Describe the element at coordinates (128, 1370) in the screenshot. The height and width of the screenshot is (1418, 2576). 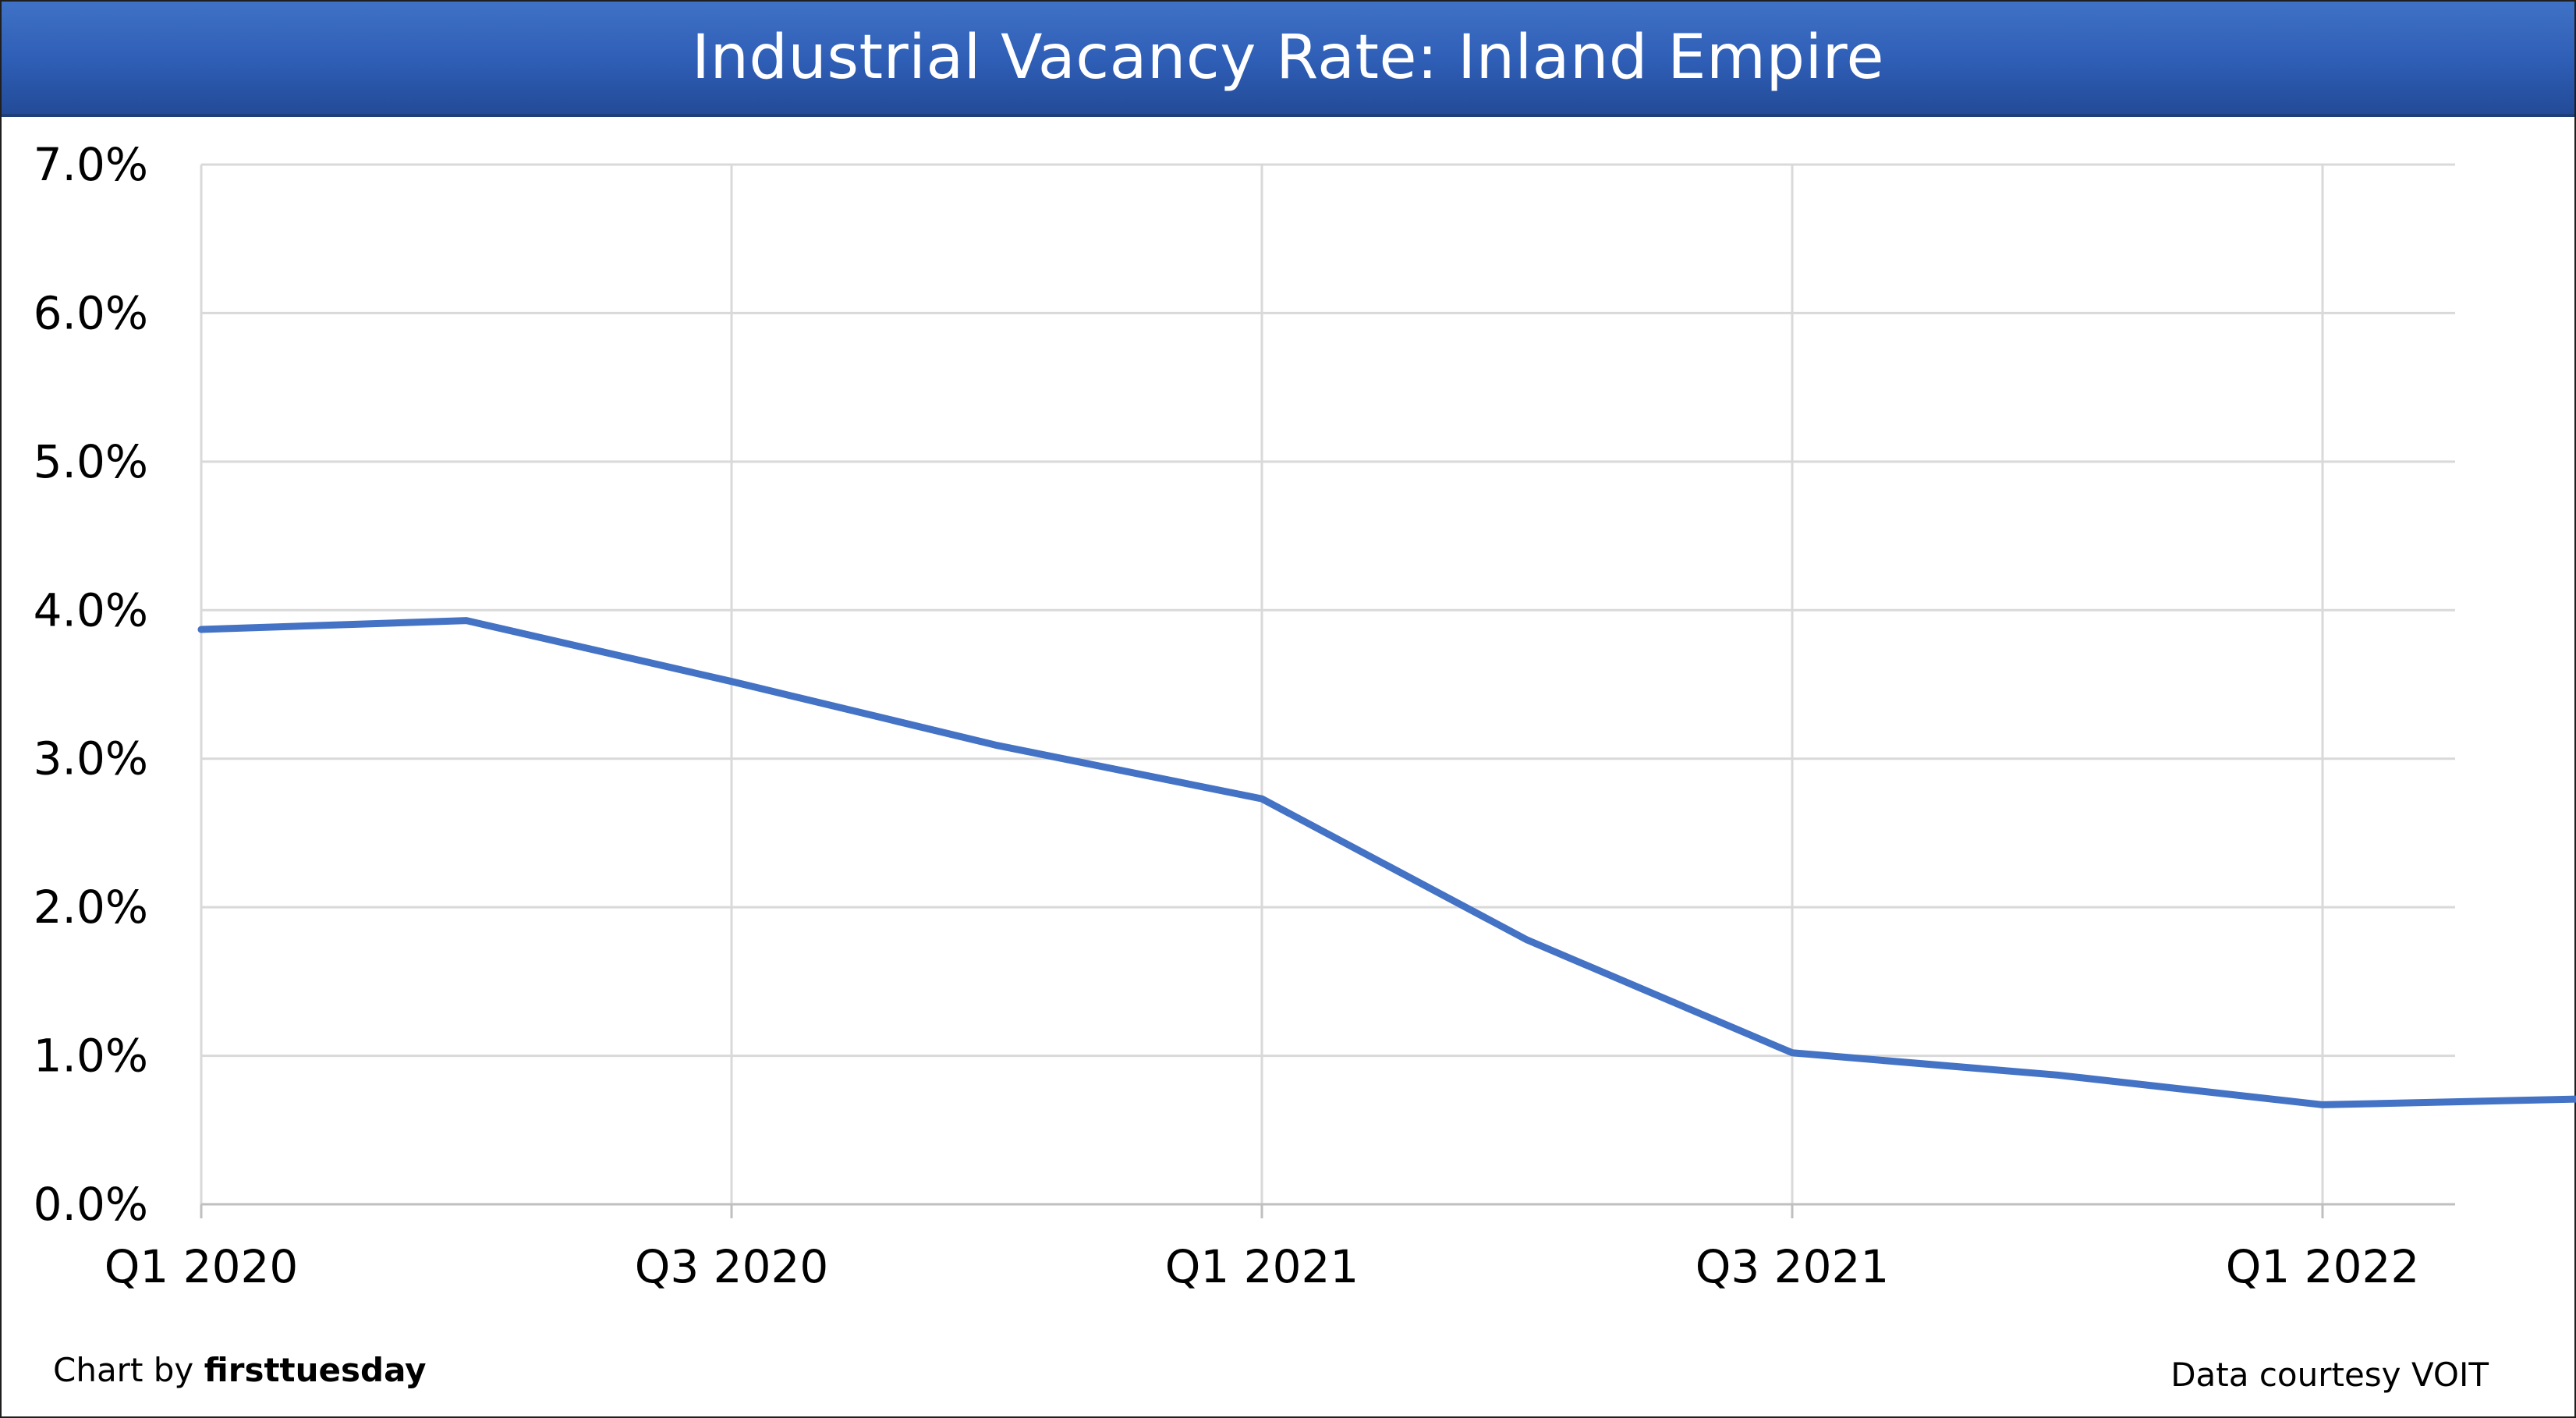
I see `credit-prefix: Chart by` at that location.